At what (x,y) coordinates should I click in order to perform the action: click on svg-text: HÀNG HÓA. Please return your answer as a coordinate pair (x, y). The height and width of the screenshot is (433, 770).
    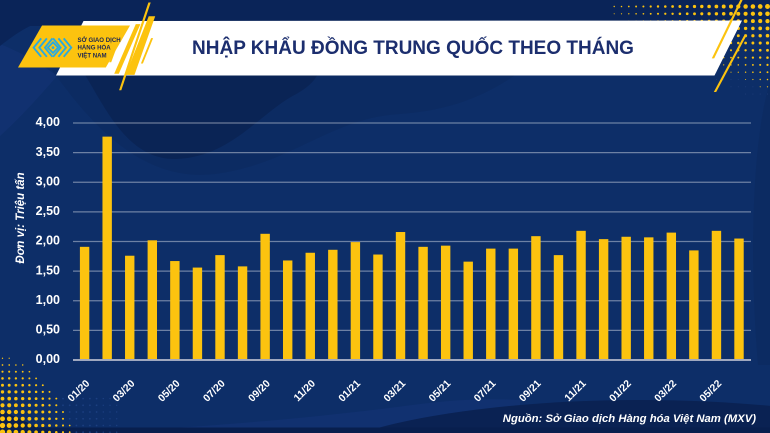
    Looking at the image, I should click on (95, 48).